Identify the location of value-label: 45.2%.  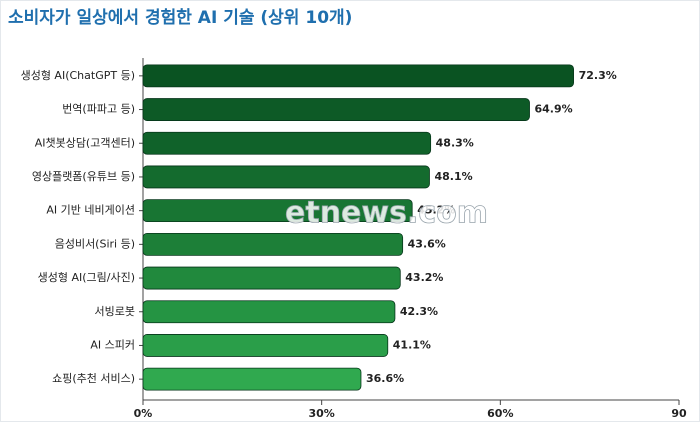
(436, 210).